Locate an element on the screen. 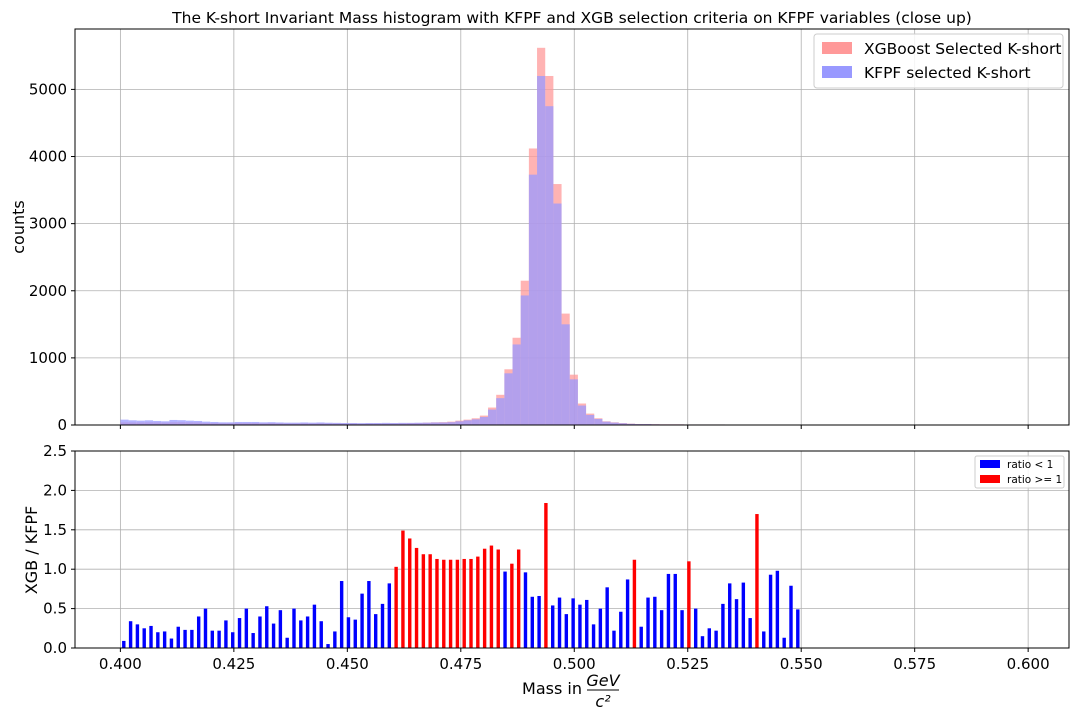 The image size is (1080, 720). y-tick-label: 2000 is located at coordinates (48, 291).